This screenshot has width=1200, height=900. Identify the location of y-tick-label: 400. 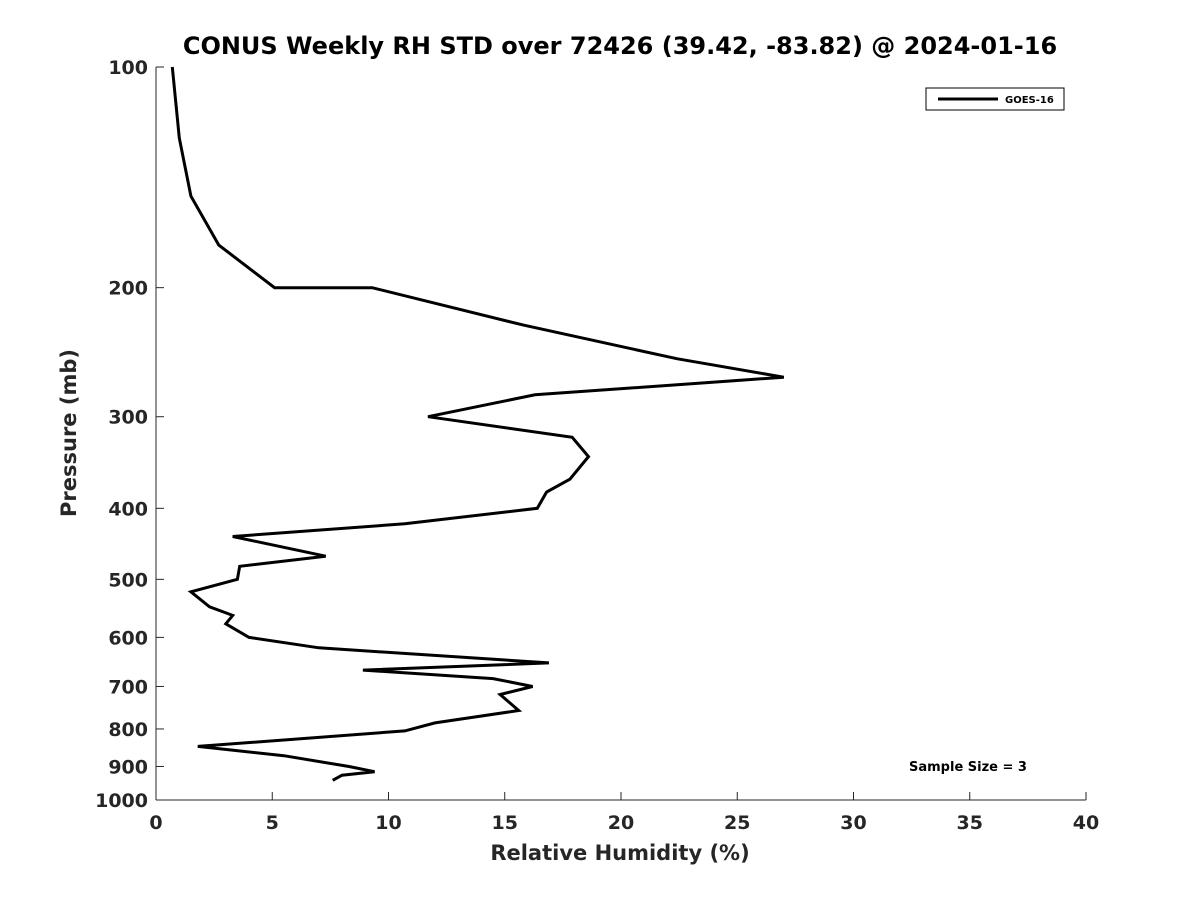
(128, 509).